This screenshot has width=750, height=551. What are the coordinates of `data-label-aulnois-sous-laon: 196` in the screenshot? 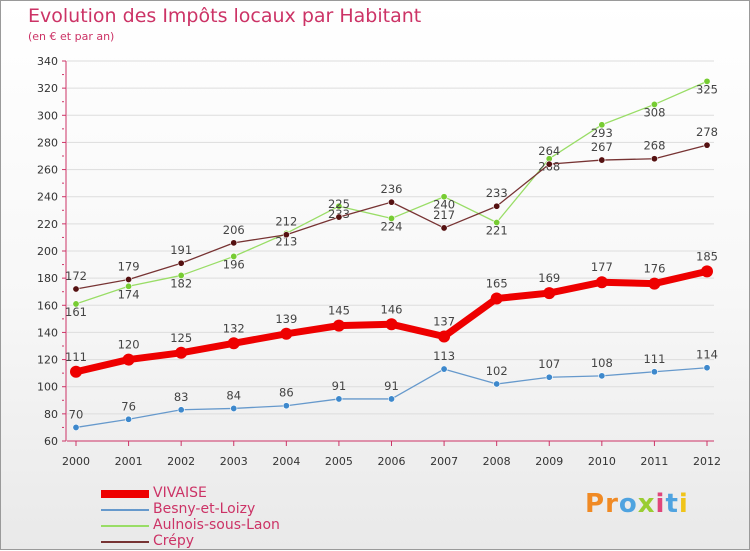 It's located at (234, 264).